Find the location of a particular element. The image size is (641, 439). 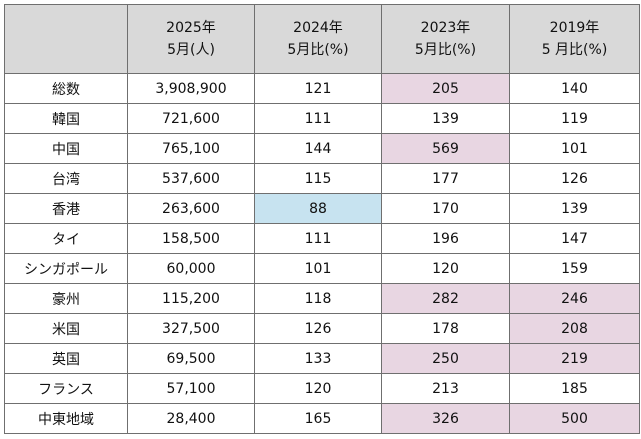

visitors-2025: 57,100 is located at coordinates (191, 388).